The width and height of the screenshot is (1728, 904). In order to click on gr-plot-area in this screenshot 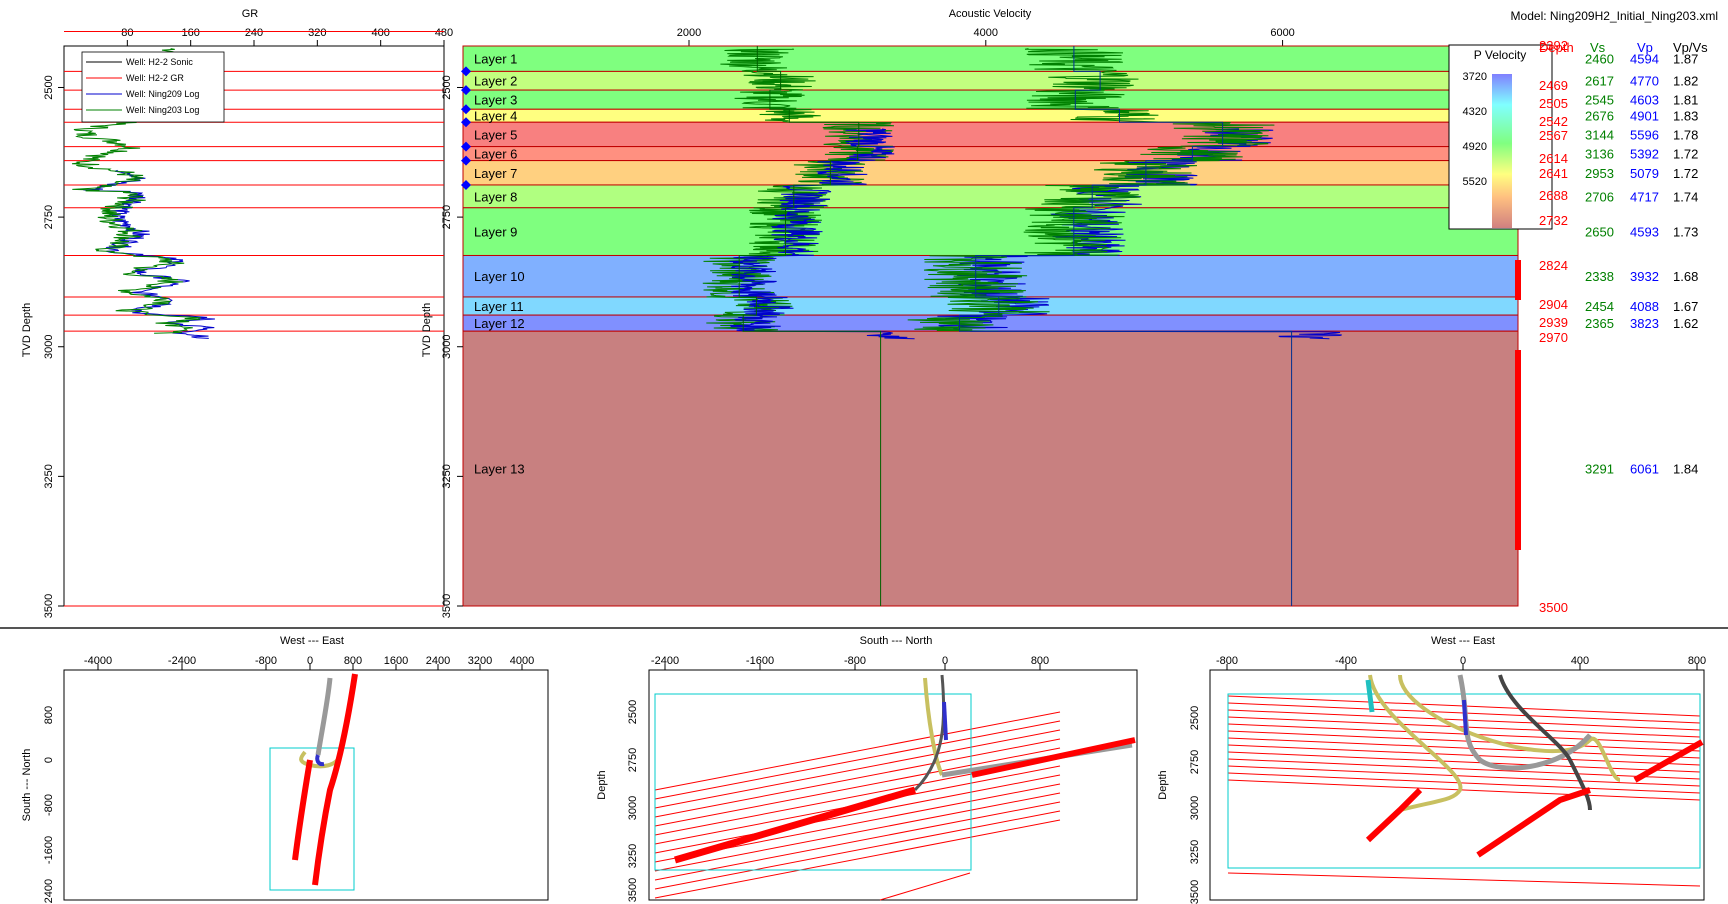, I will do `click(254, 326)`.